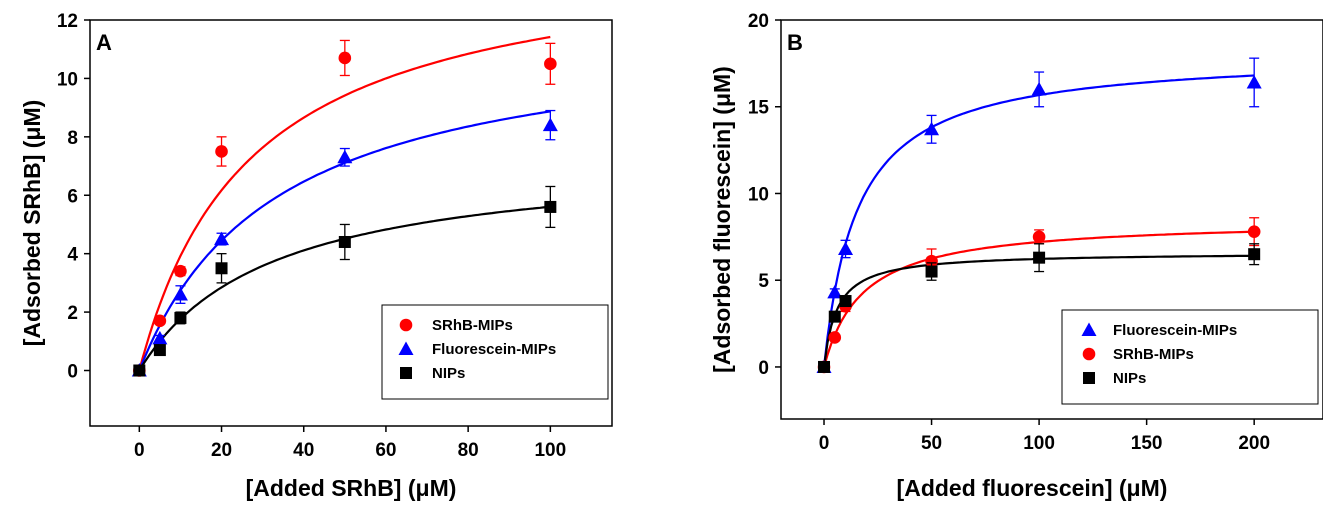 Image resolution: width=1323 pixels, height=507 pixels. What do you see at coordinates (32, 223) in the screenshot?
I see `panel-a-y-axis-title: [Adsorbed SRhB] (μM)` at bounding box center [32, 223].